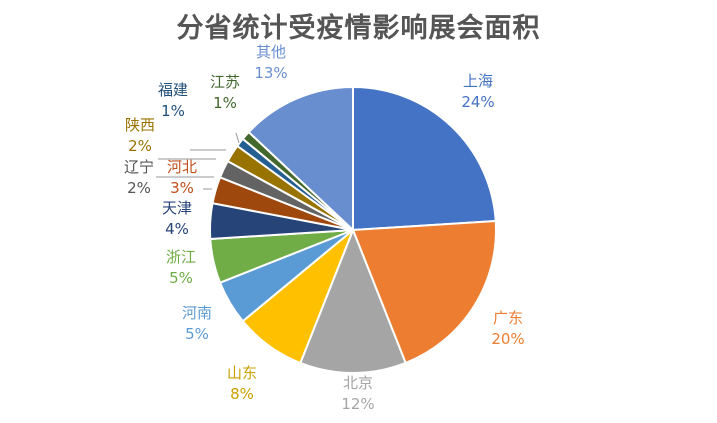  What do you see at coordinates (177, 208) in the screenshot?
I see `slice-category-label: 天津` at bounding box center [177, 208].